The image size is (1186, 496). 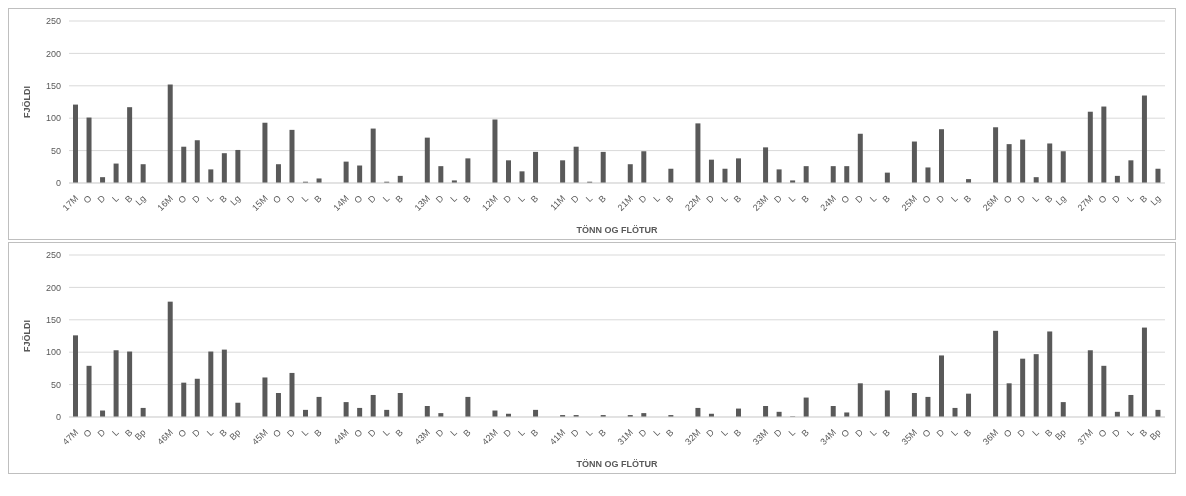 What do you see at coordinates (55, 384) in the screenshot?
I see `y-tick-label: 50` at bounding box center [55, 384].